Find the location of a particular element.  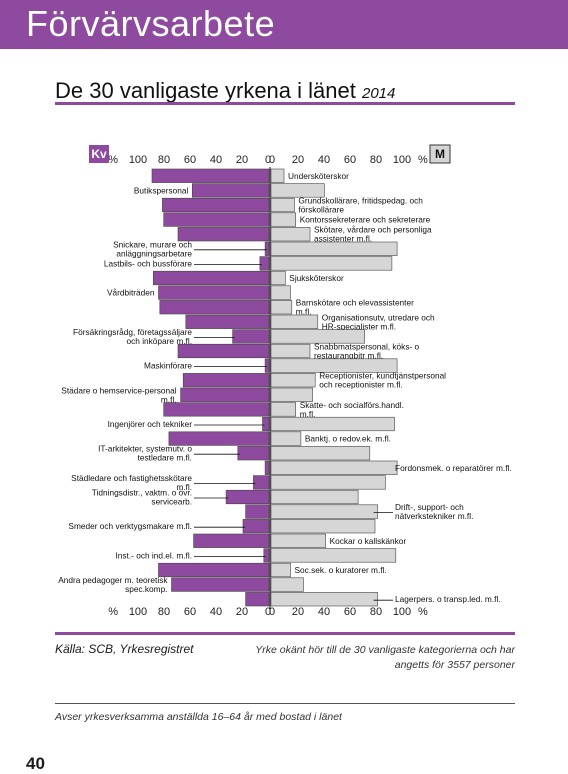

row-label: Kockar o kallskänkor is located at coordinates (368, 541).